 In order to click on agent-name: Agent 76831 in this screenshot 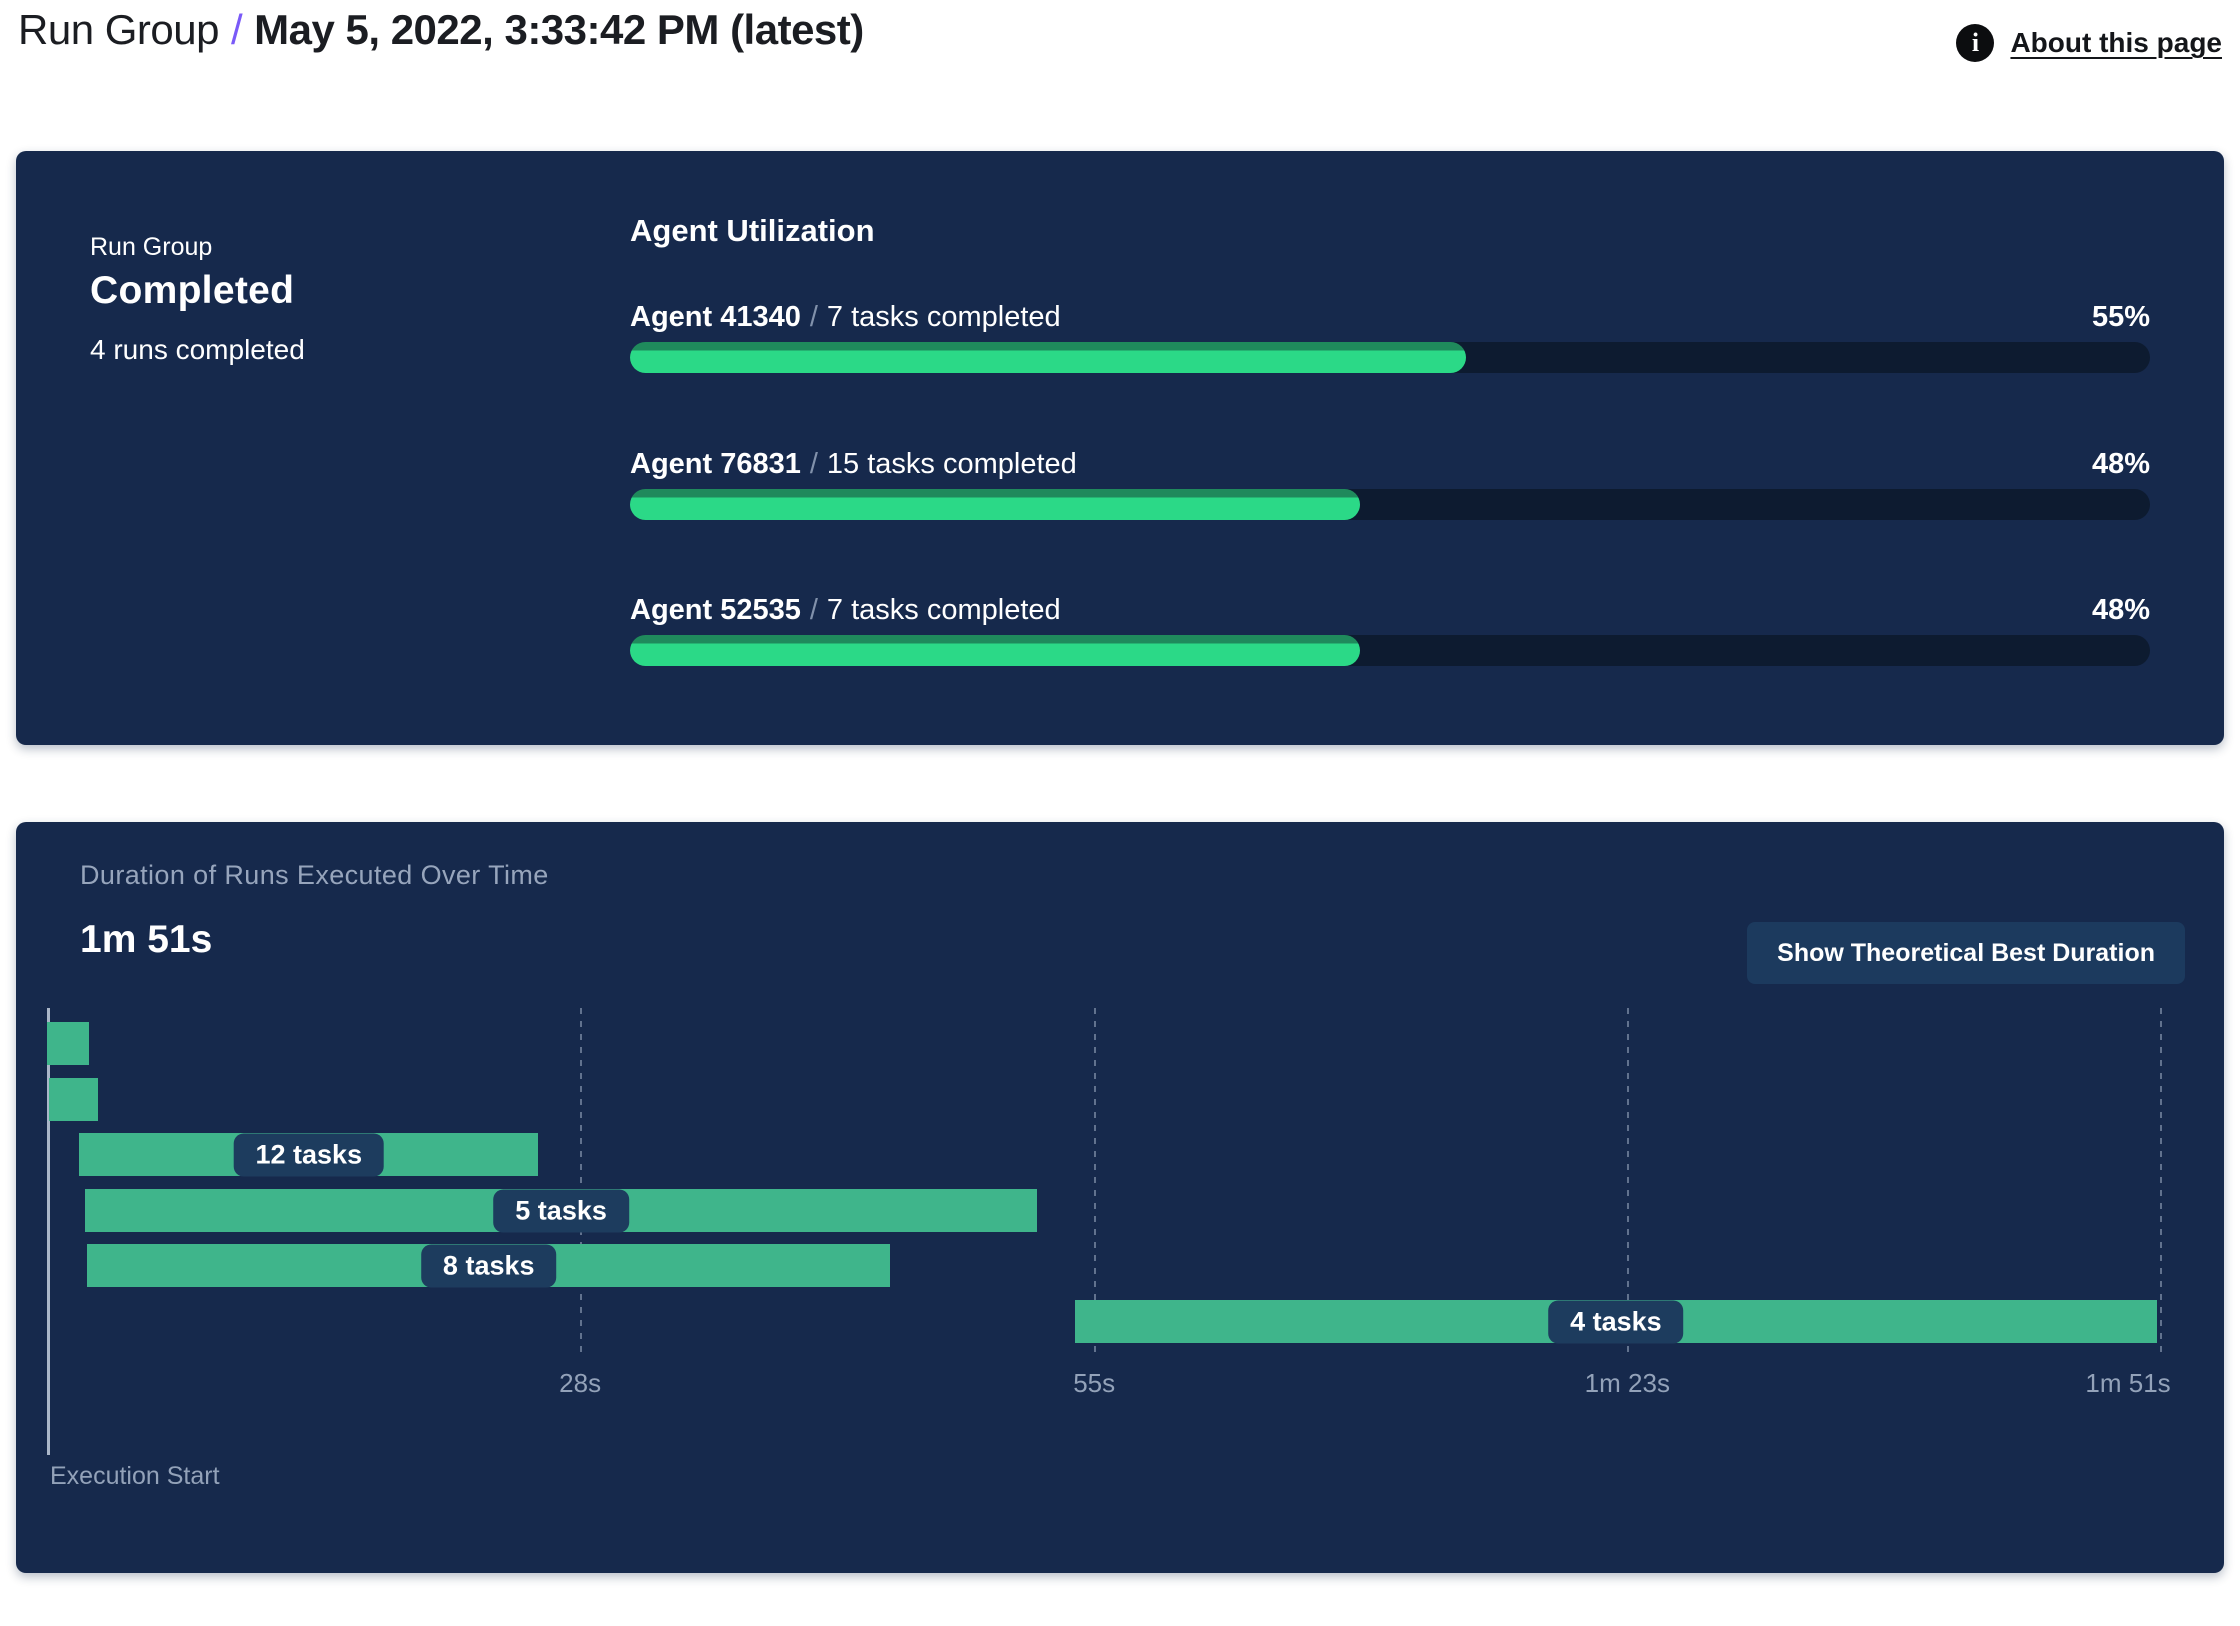, I will do `click(715, 464)`.